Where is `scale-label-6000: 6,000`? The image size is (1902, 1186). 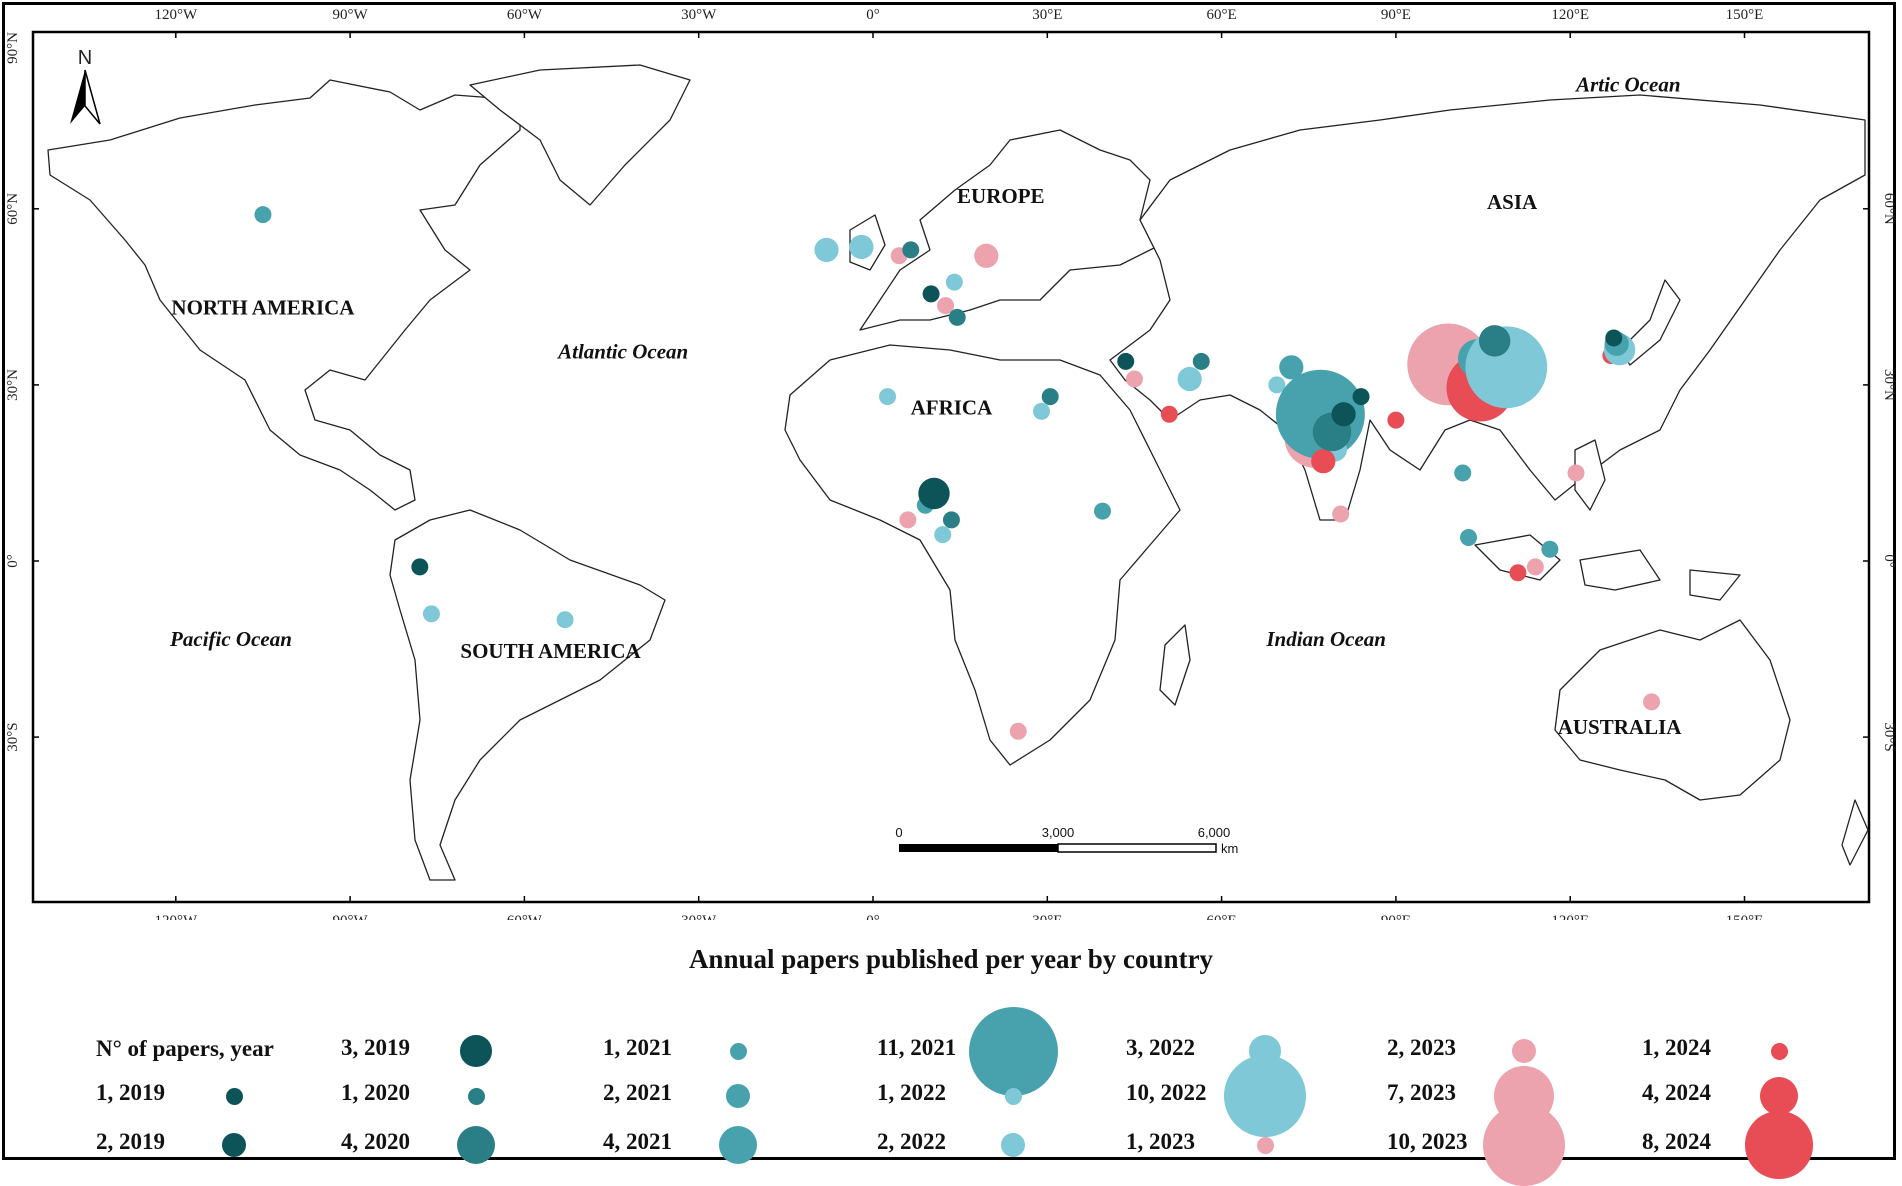 scale-label-6000: 6,000 is located at coordinates (1214, 832).